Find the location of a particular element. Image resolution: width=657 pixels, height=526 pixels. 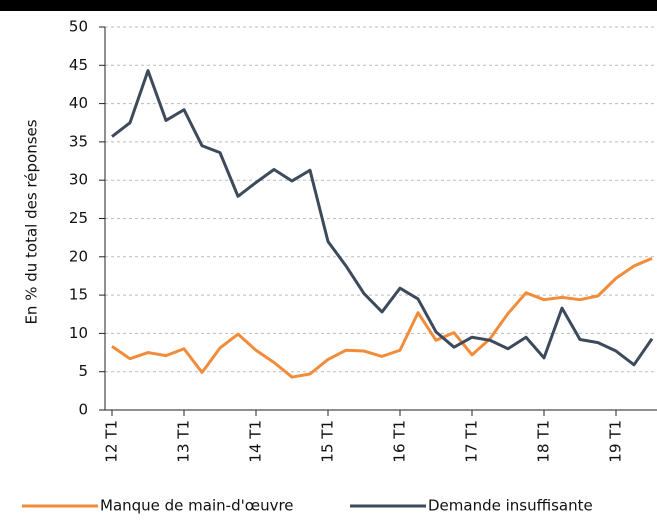

y-tick-label: 35 is located at coordinates (78, 141).